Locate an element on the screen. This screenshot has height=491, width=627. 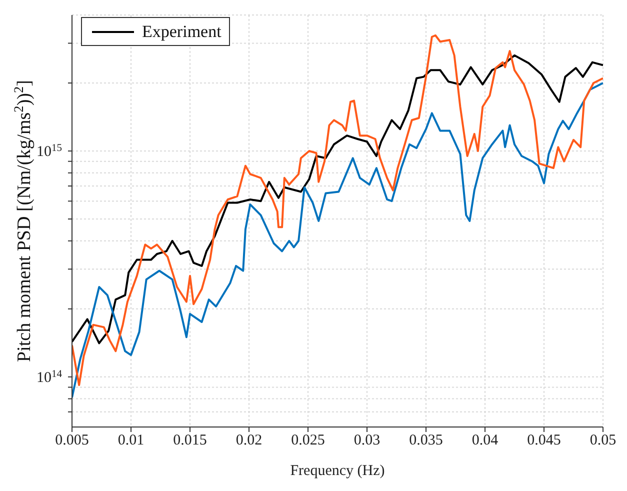
x-tick-label: 0.035 is located at coordinates (426, 440).